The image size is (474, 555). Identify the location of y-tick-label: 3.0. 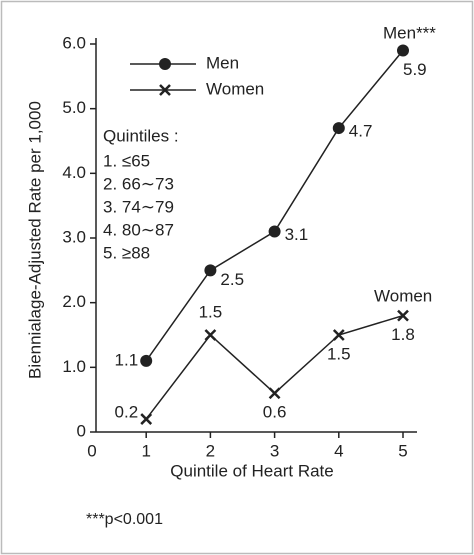
(74, 236).